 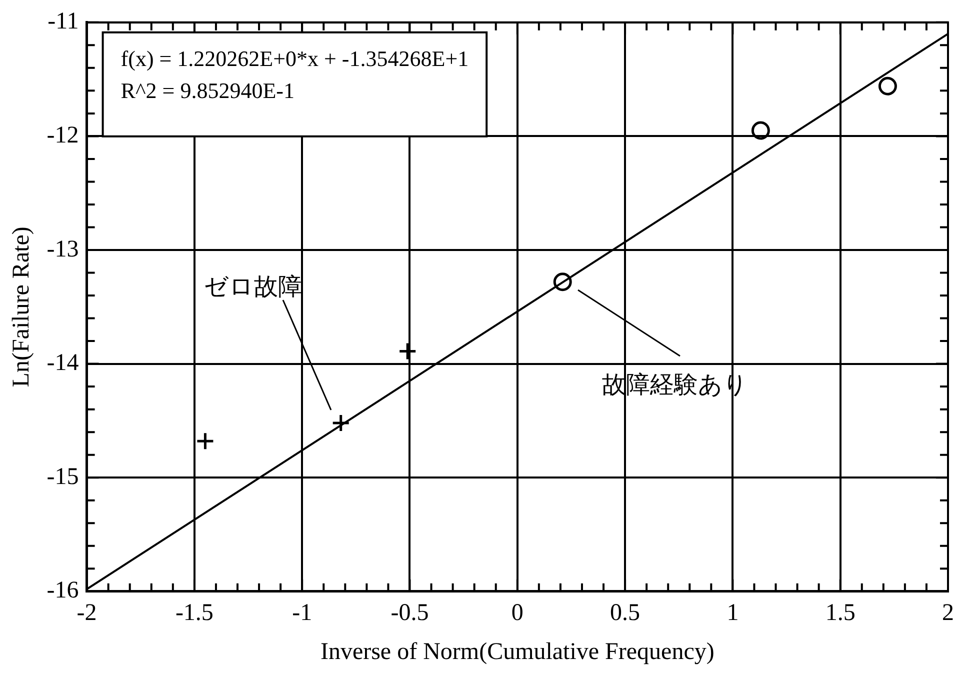 I want to click on x-tick-label: -1.5, so click(x=194, y=613).